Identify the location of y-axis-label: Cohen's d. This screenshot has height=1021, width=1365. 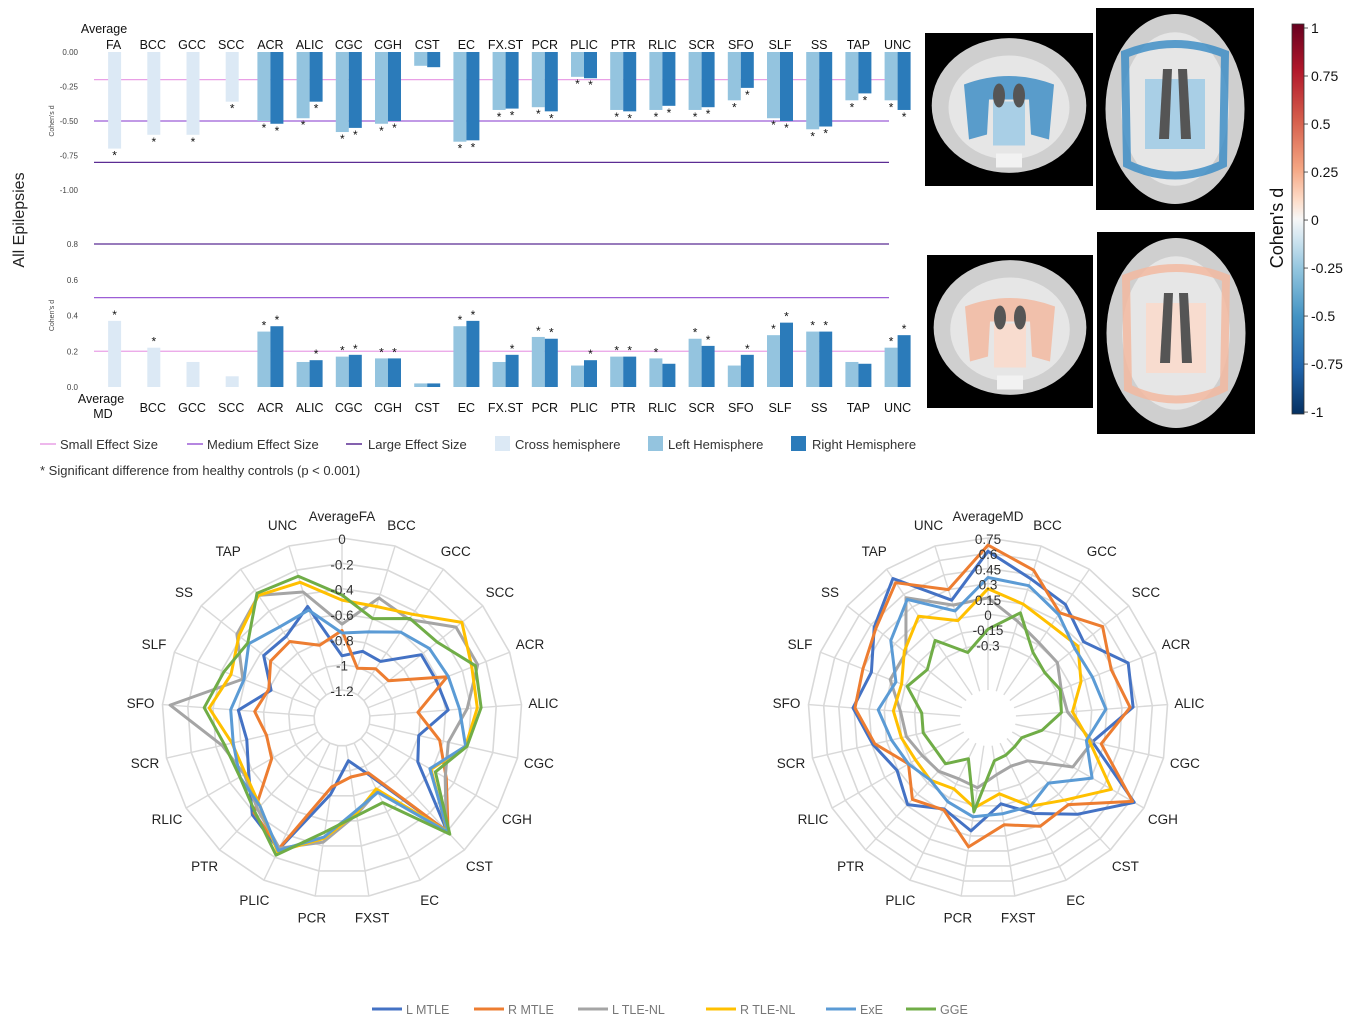
(52, 315).